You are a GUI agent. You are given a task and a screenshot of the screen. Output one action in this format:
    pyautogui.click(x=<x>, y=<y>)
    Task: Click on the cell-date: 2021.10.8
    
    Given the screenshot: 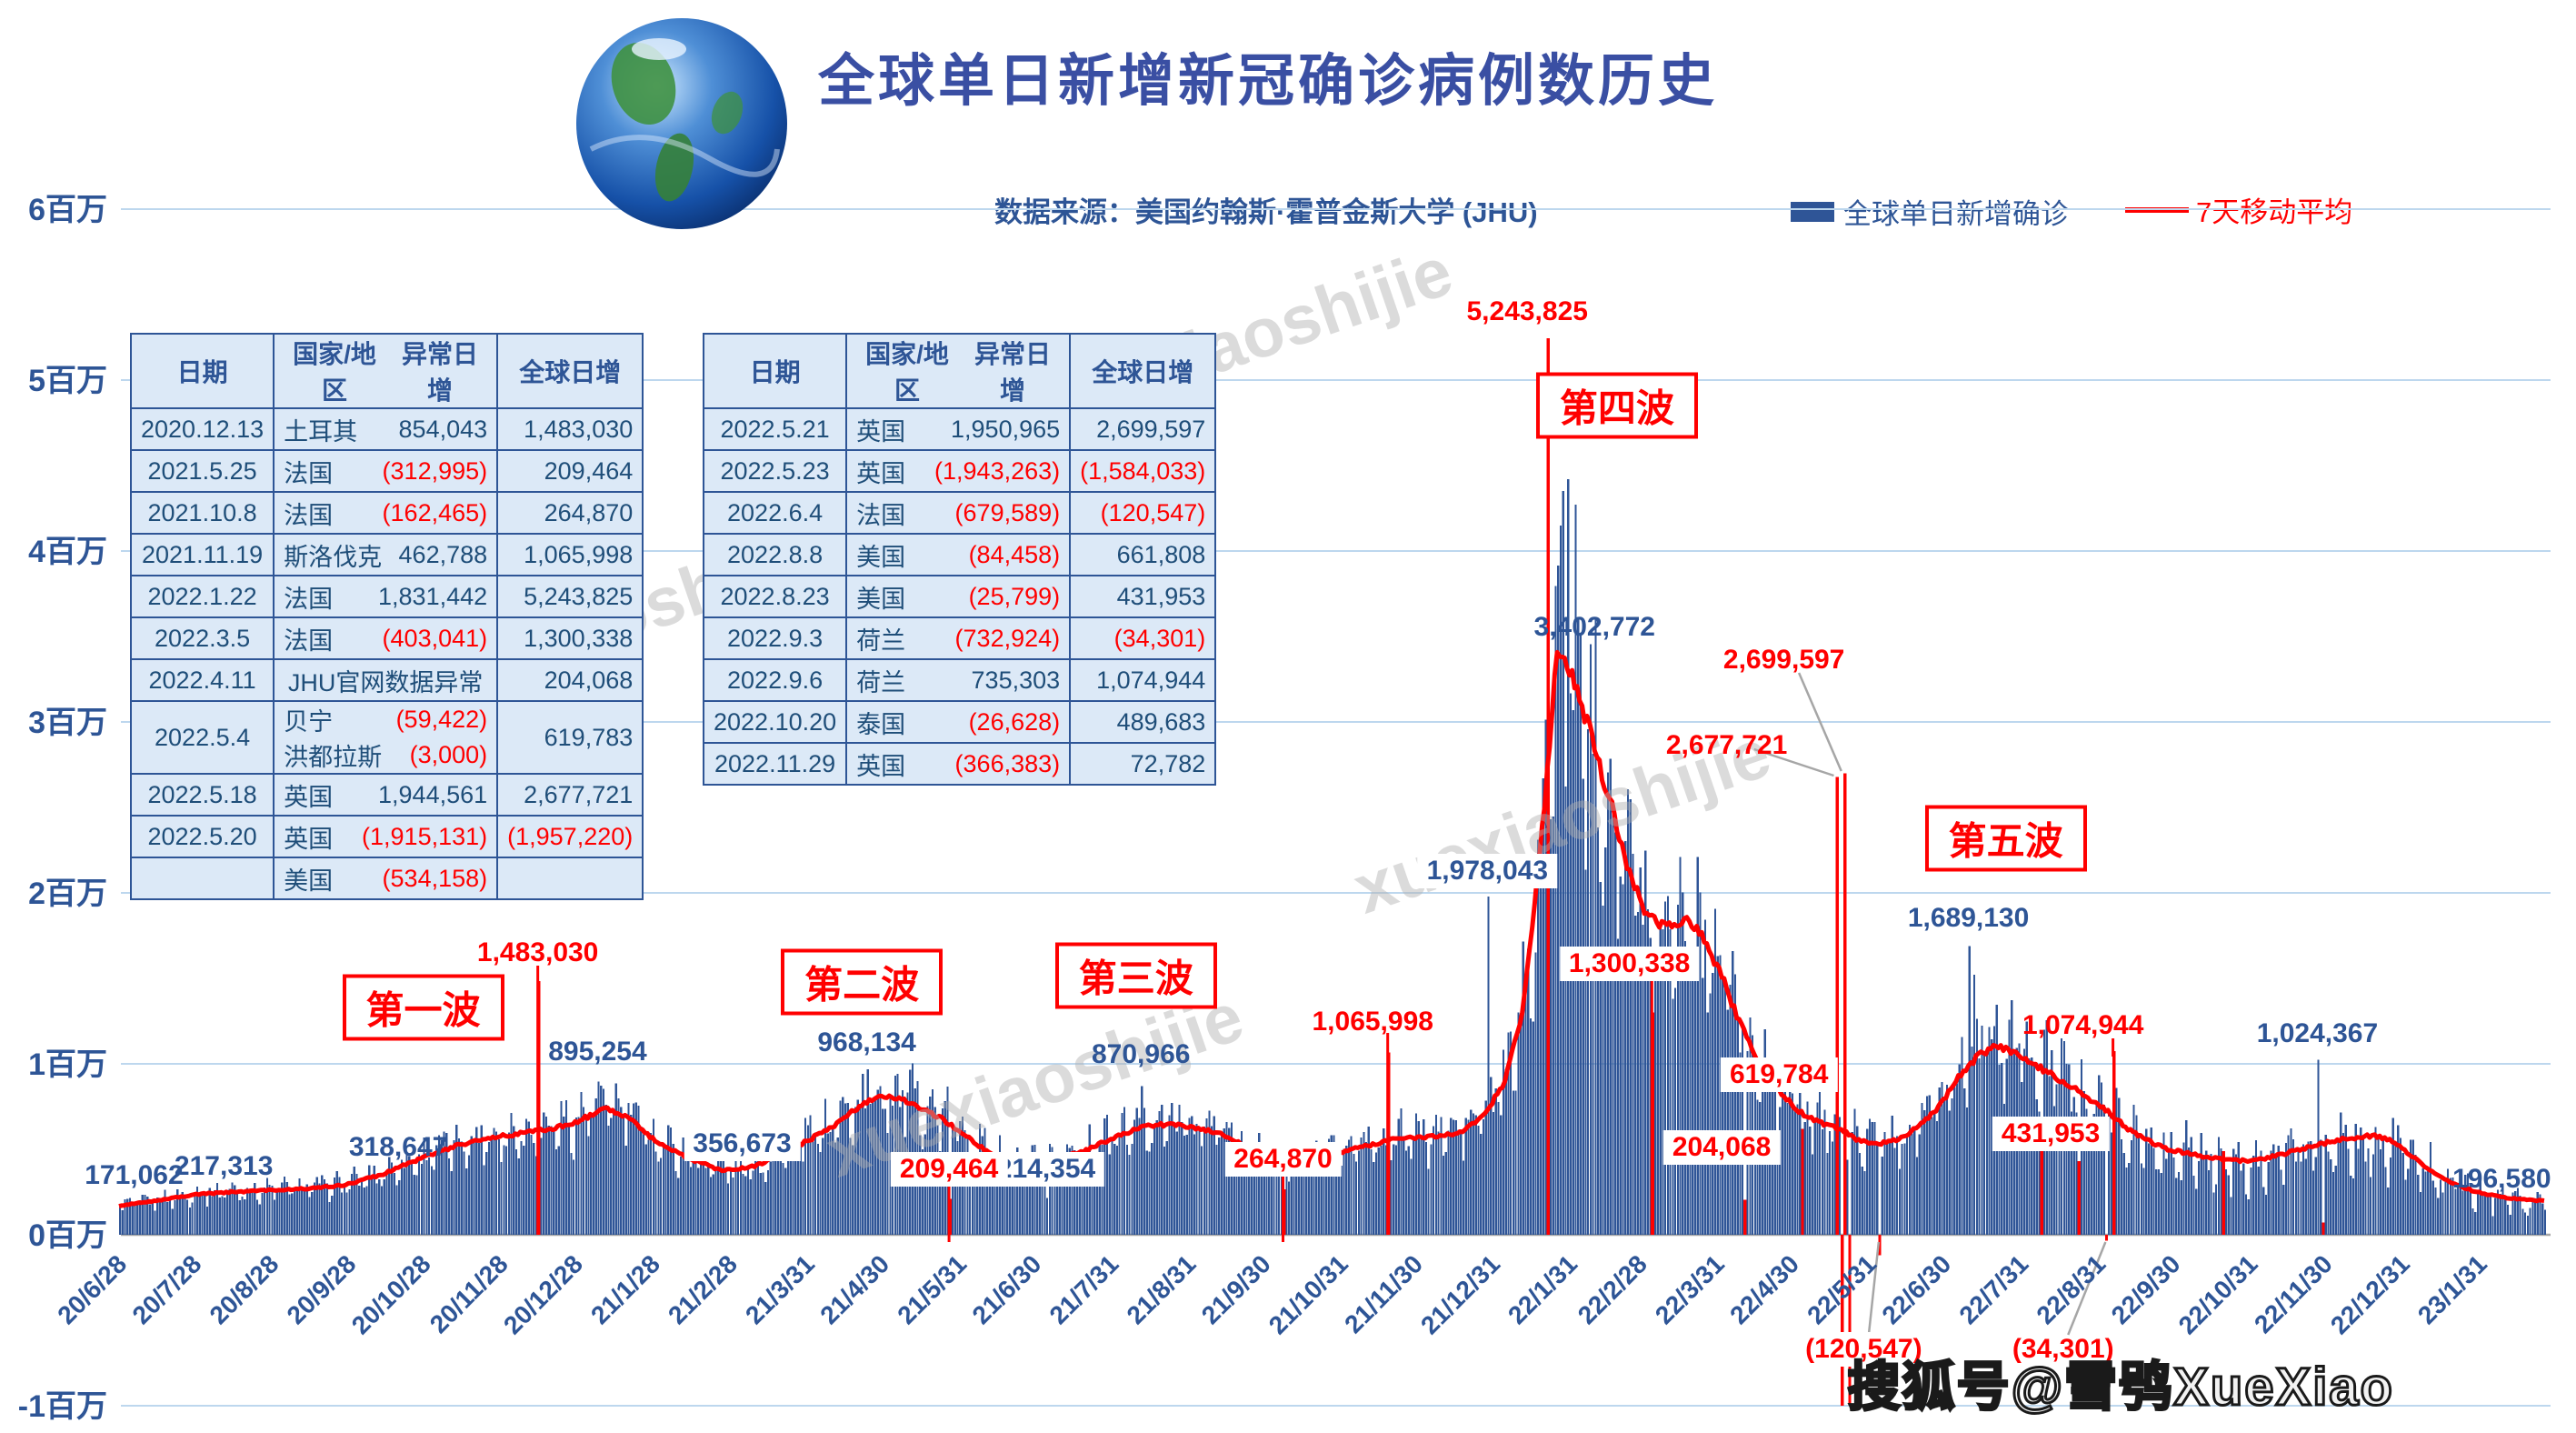 What is the action you would take?
    pyautogui.click(x=202, y=513)
    